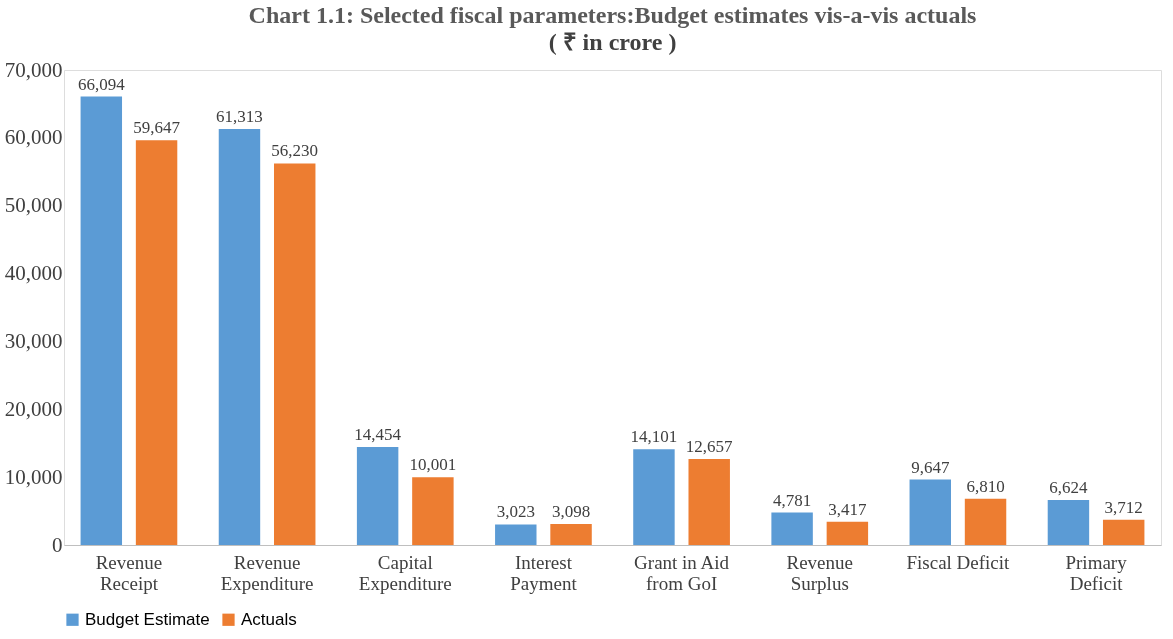 Image resolution: width=1173 pixels, height=639 pixels. Describe the element at coordinates (682, 572) in the screenshot. I see `x-tick-label: Grant in Aid from GoI` at that location.